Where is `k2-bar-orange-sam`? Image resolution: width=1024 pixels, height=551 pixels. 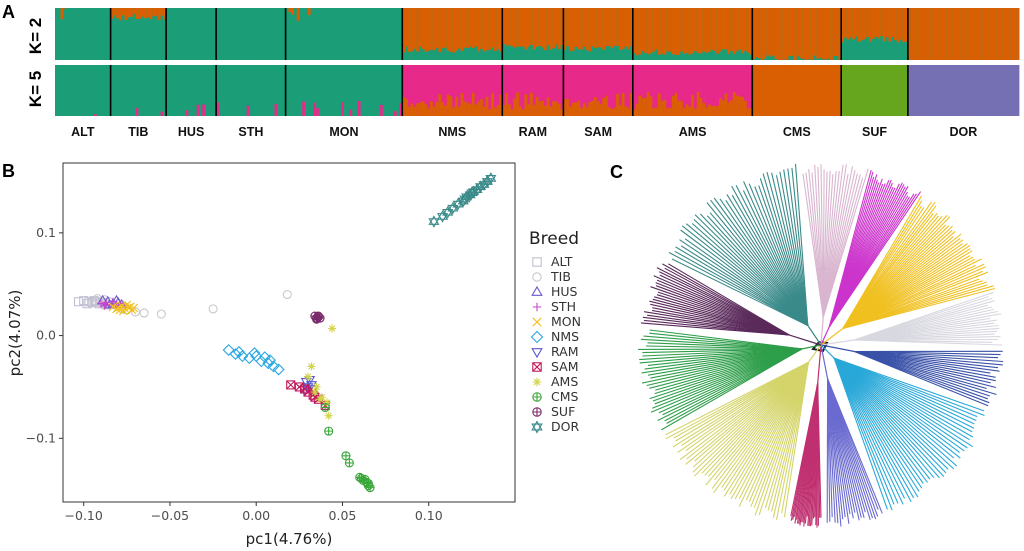
k2-bar-orange-sam is located at coordinates (584, 27).